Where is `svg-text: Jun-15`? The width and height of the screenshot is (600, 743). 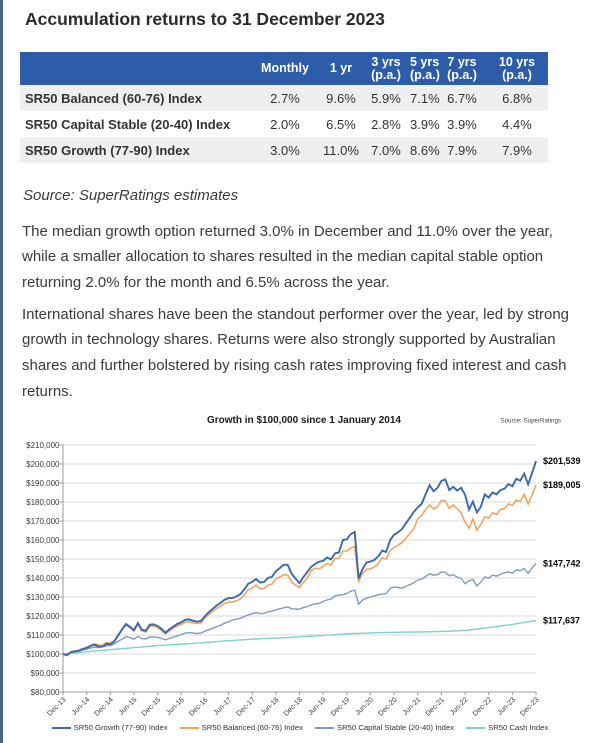 svg-text: Jun-15 is located at coordinates (128, 706).